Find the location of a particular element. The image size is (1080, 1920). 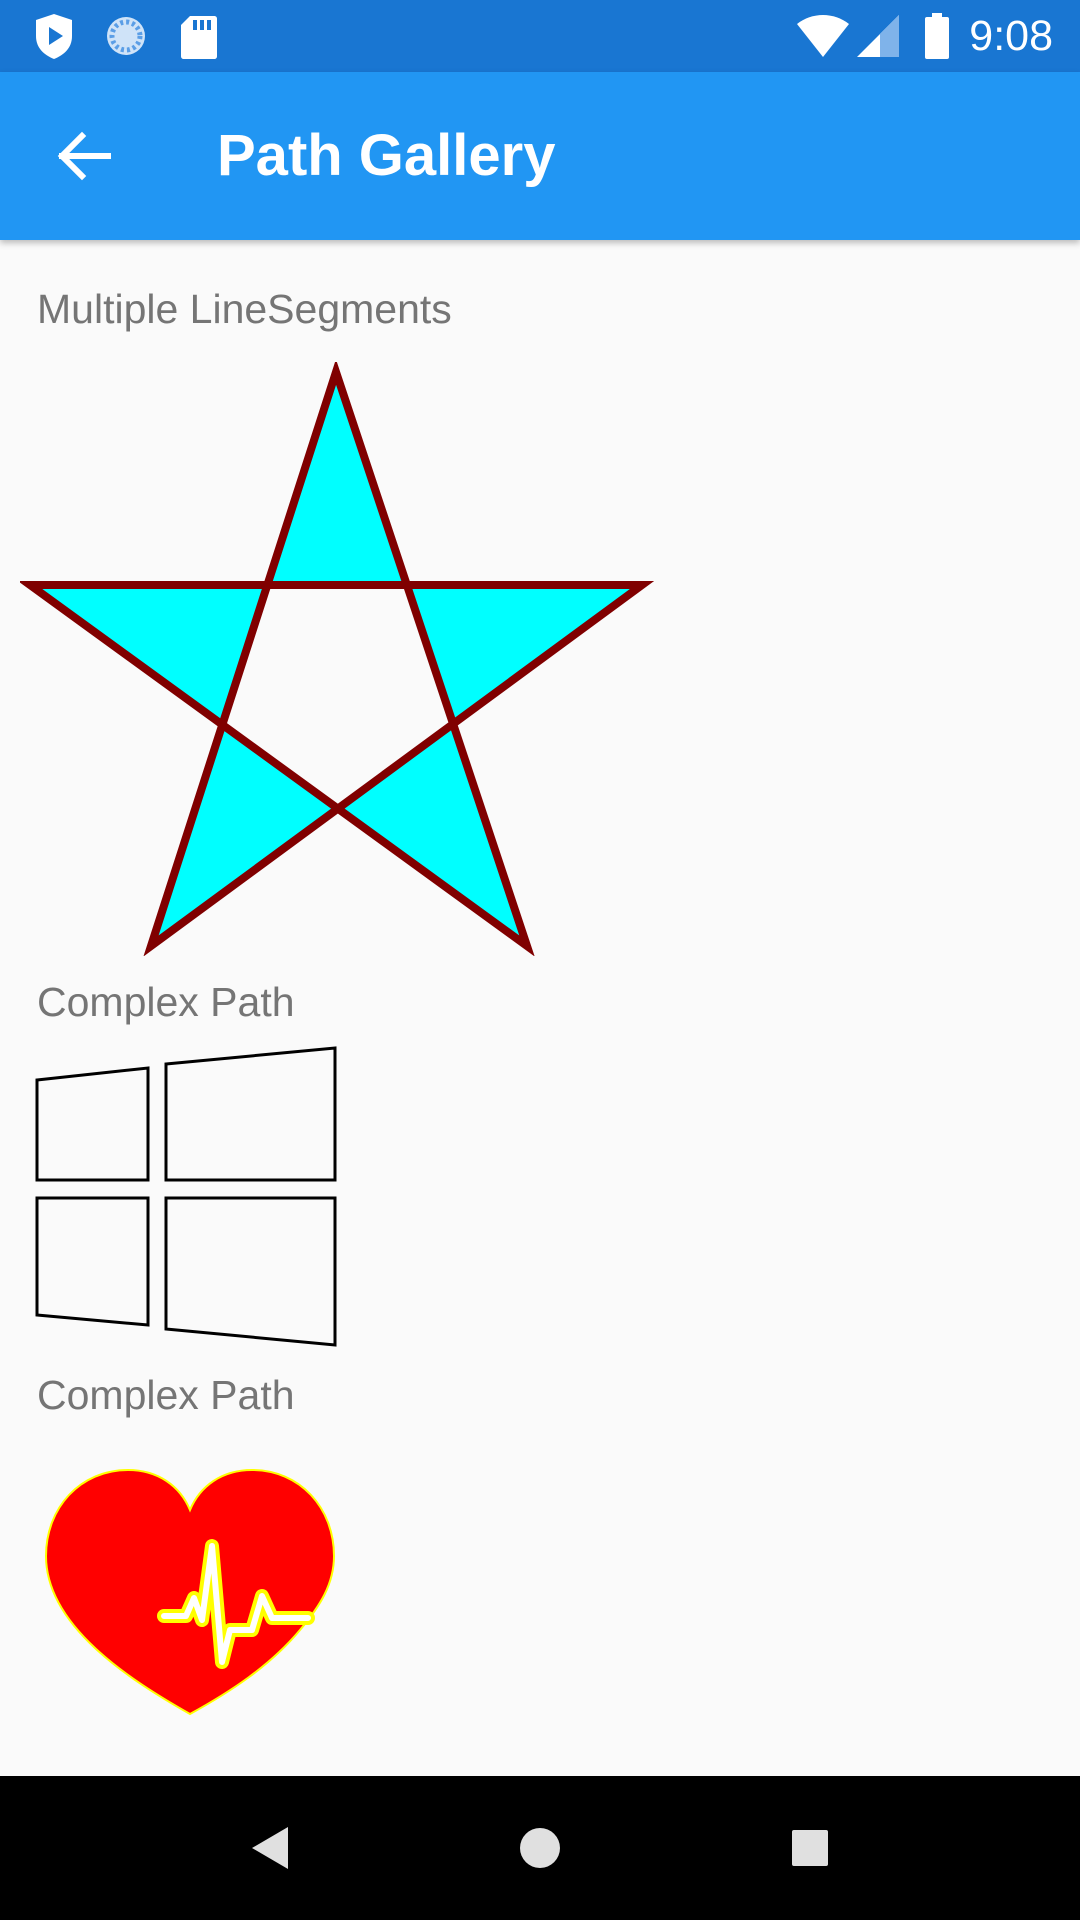

cellular-signal-icon is located at coordinates (878, 36).